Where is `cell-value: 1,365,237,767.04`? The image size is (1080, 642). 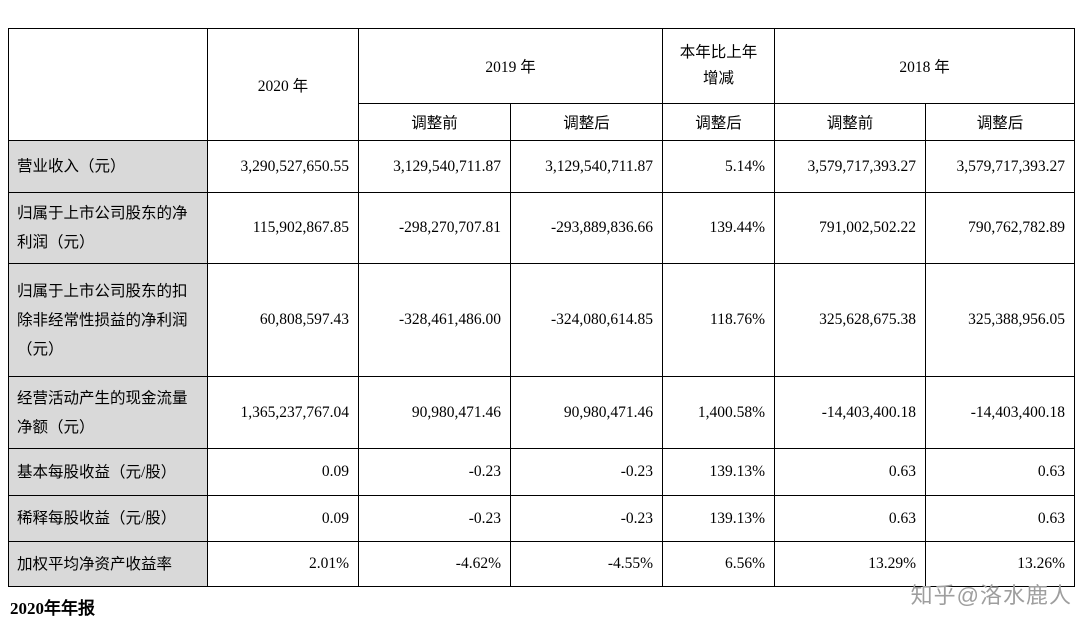 cell-value: 1,365,237,767.04 is located at coordinates (283, 412).